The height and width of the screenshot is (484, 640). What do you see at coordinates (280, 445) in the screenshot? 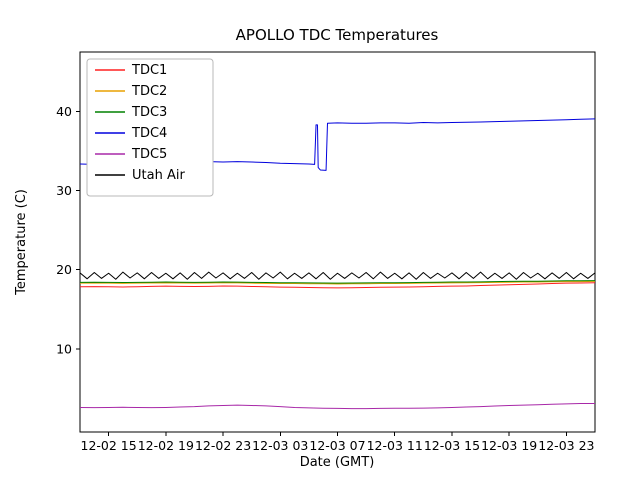
I see `x-tick-label: 12-03 03` at bounding box center [280, 445].